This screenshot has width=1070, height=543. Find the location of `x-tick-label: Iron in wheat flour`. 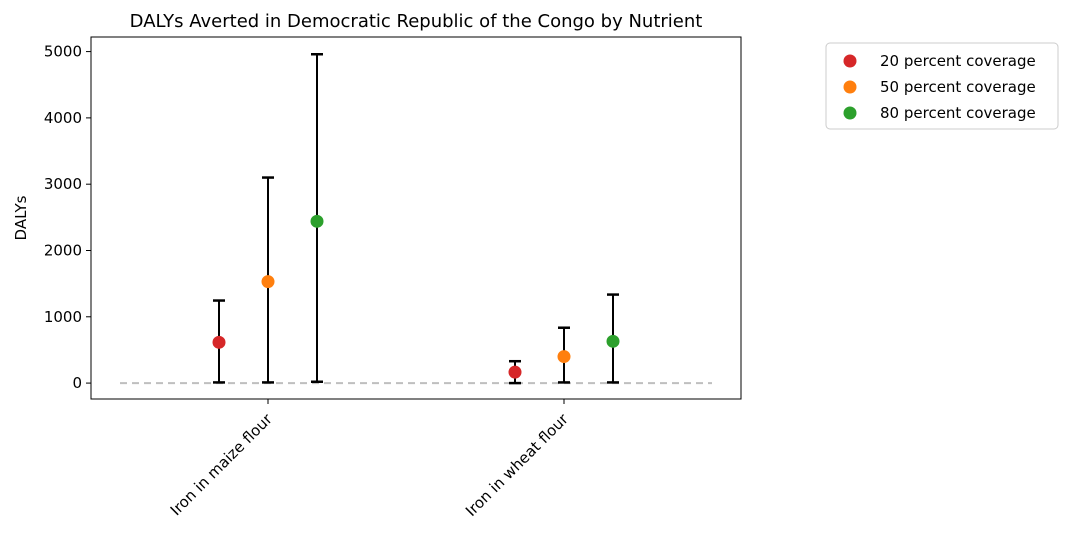

x-tick-label: Iron in wheat flour is located at coordinates (517, 465).